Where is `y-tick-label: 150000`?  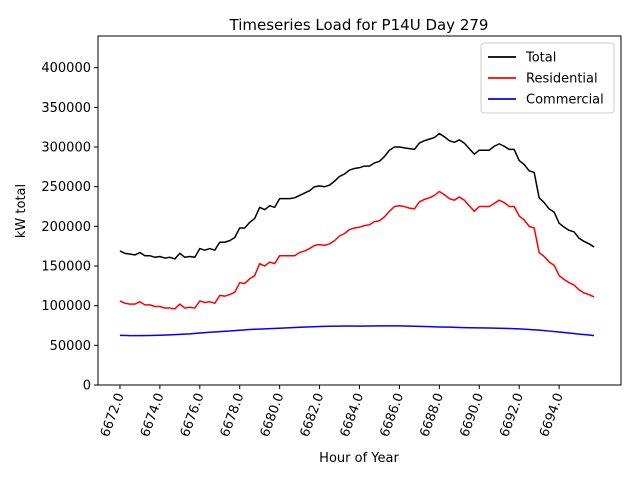 y-tick-label: 150000 is located at coordinates (66, 267).